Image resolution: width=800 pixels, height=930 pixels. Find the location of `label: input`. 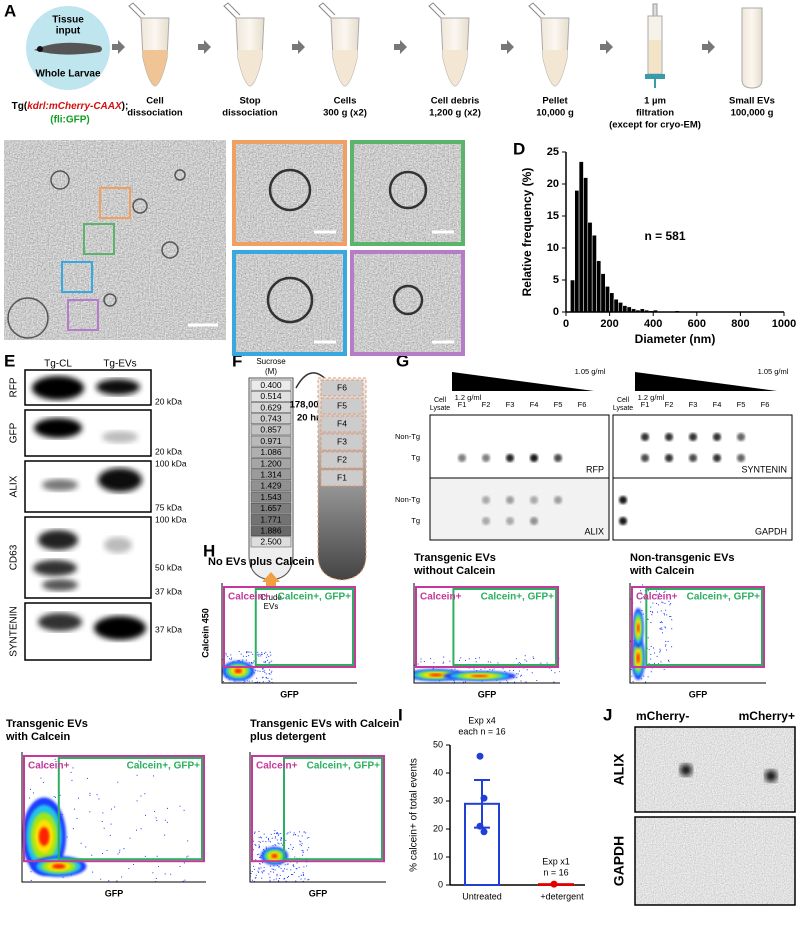

label: input is located at coordinates (68, 31).